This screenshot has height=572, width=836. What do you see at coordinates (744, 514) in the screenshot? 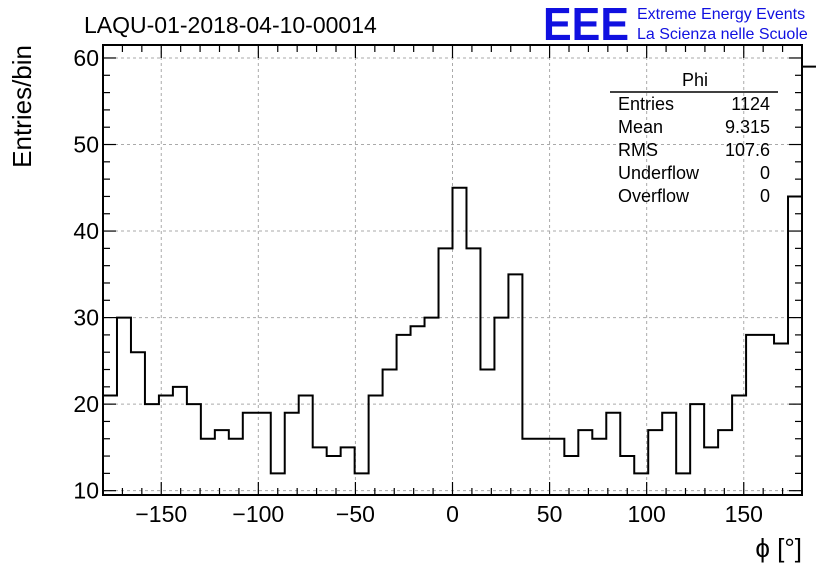
I see `x-tick-label: 150` at bounding box center [744, 514].